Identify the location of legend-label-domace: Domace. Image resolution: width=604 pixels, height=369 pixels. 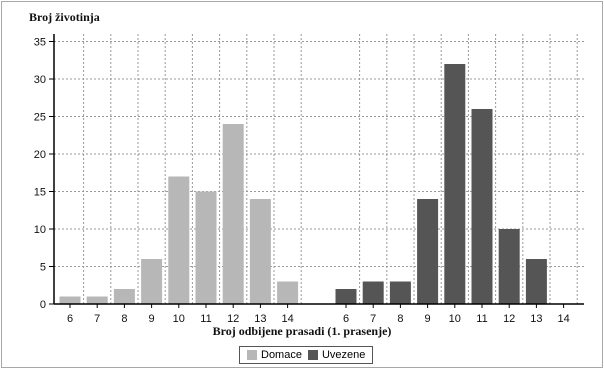
(281, 355).